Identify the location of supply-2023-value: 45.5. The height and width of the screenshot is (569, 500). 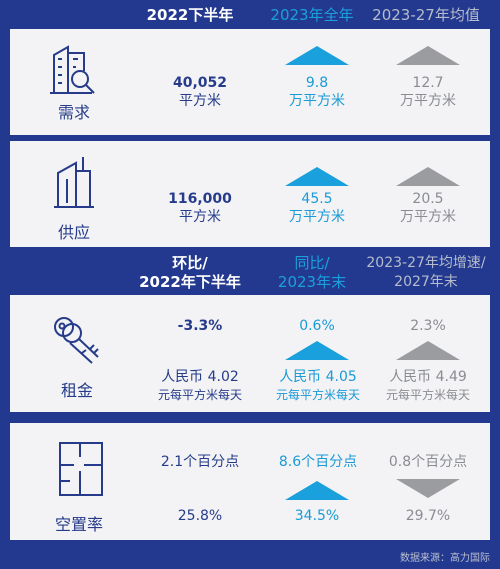
(317, 199).